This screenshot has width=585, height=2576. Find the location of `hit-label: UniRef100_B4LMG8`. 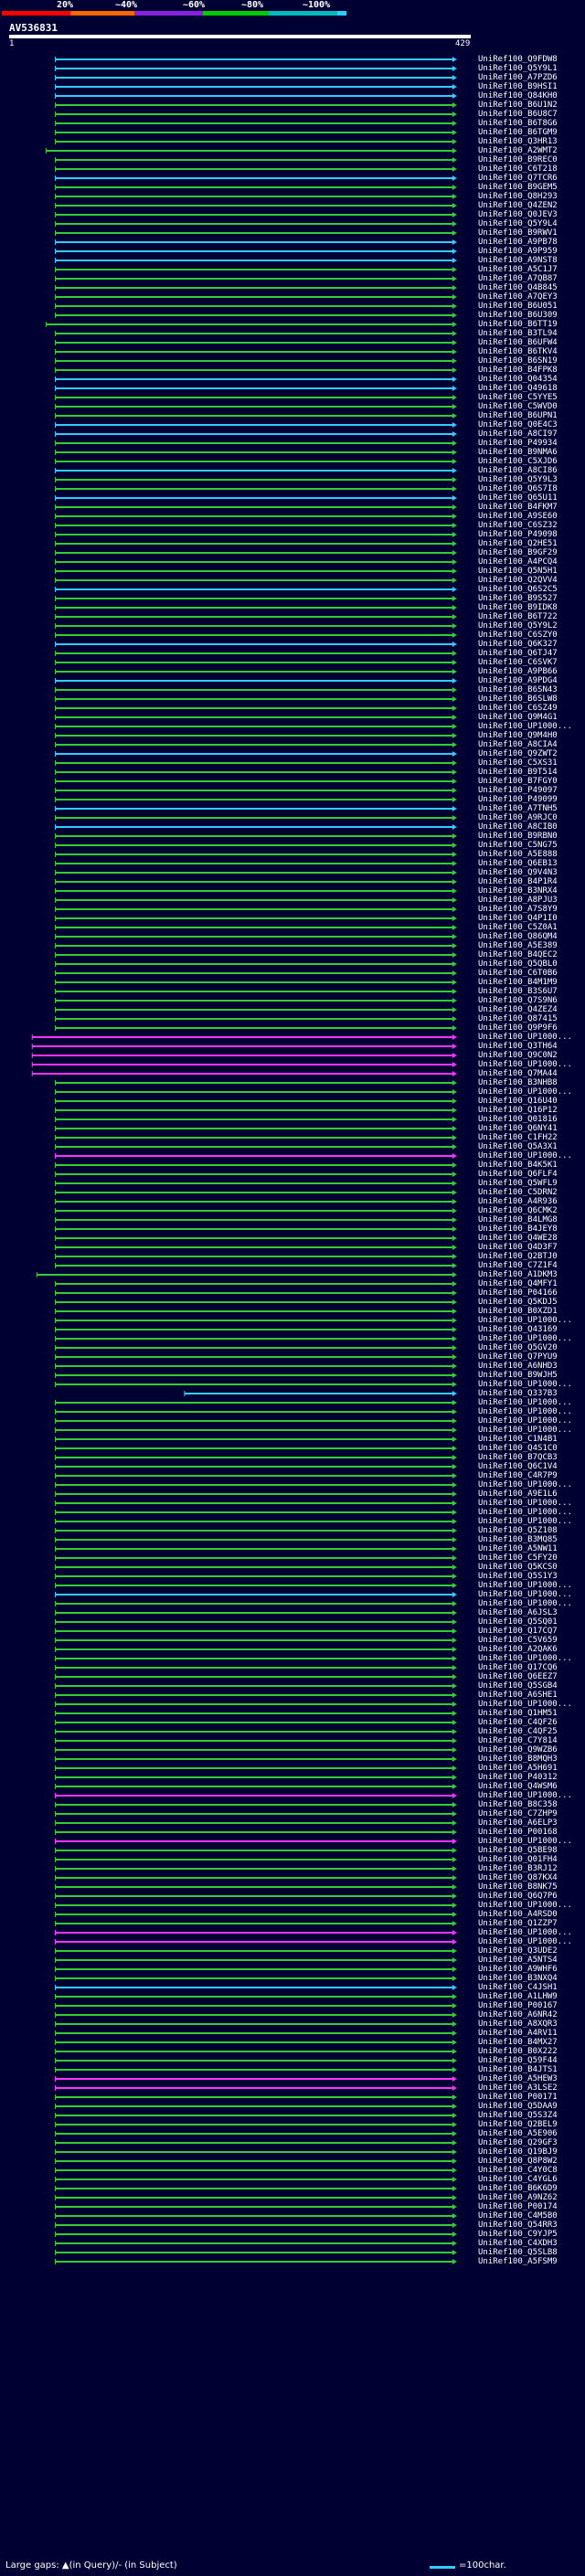

hit-label: UniRef100_B4LMG8 is located at coordinates (518, 1219).